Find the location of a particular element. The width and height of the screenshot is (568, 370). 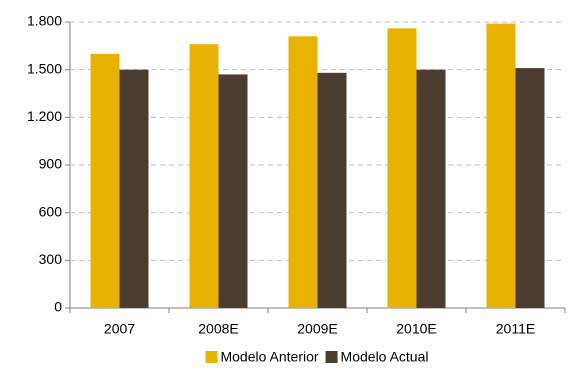

x-tick-label: 2009E is located at coordinates (317, 329).